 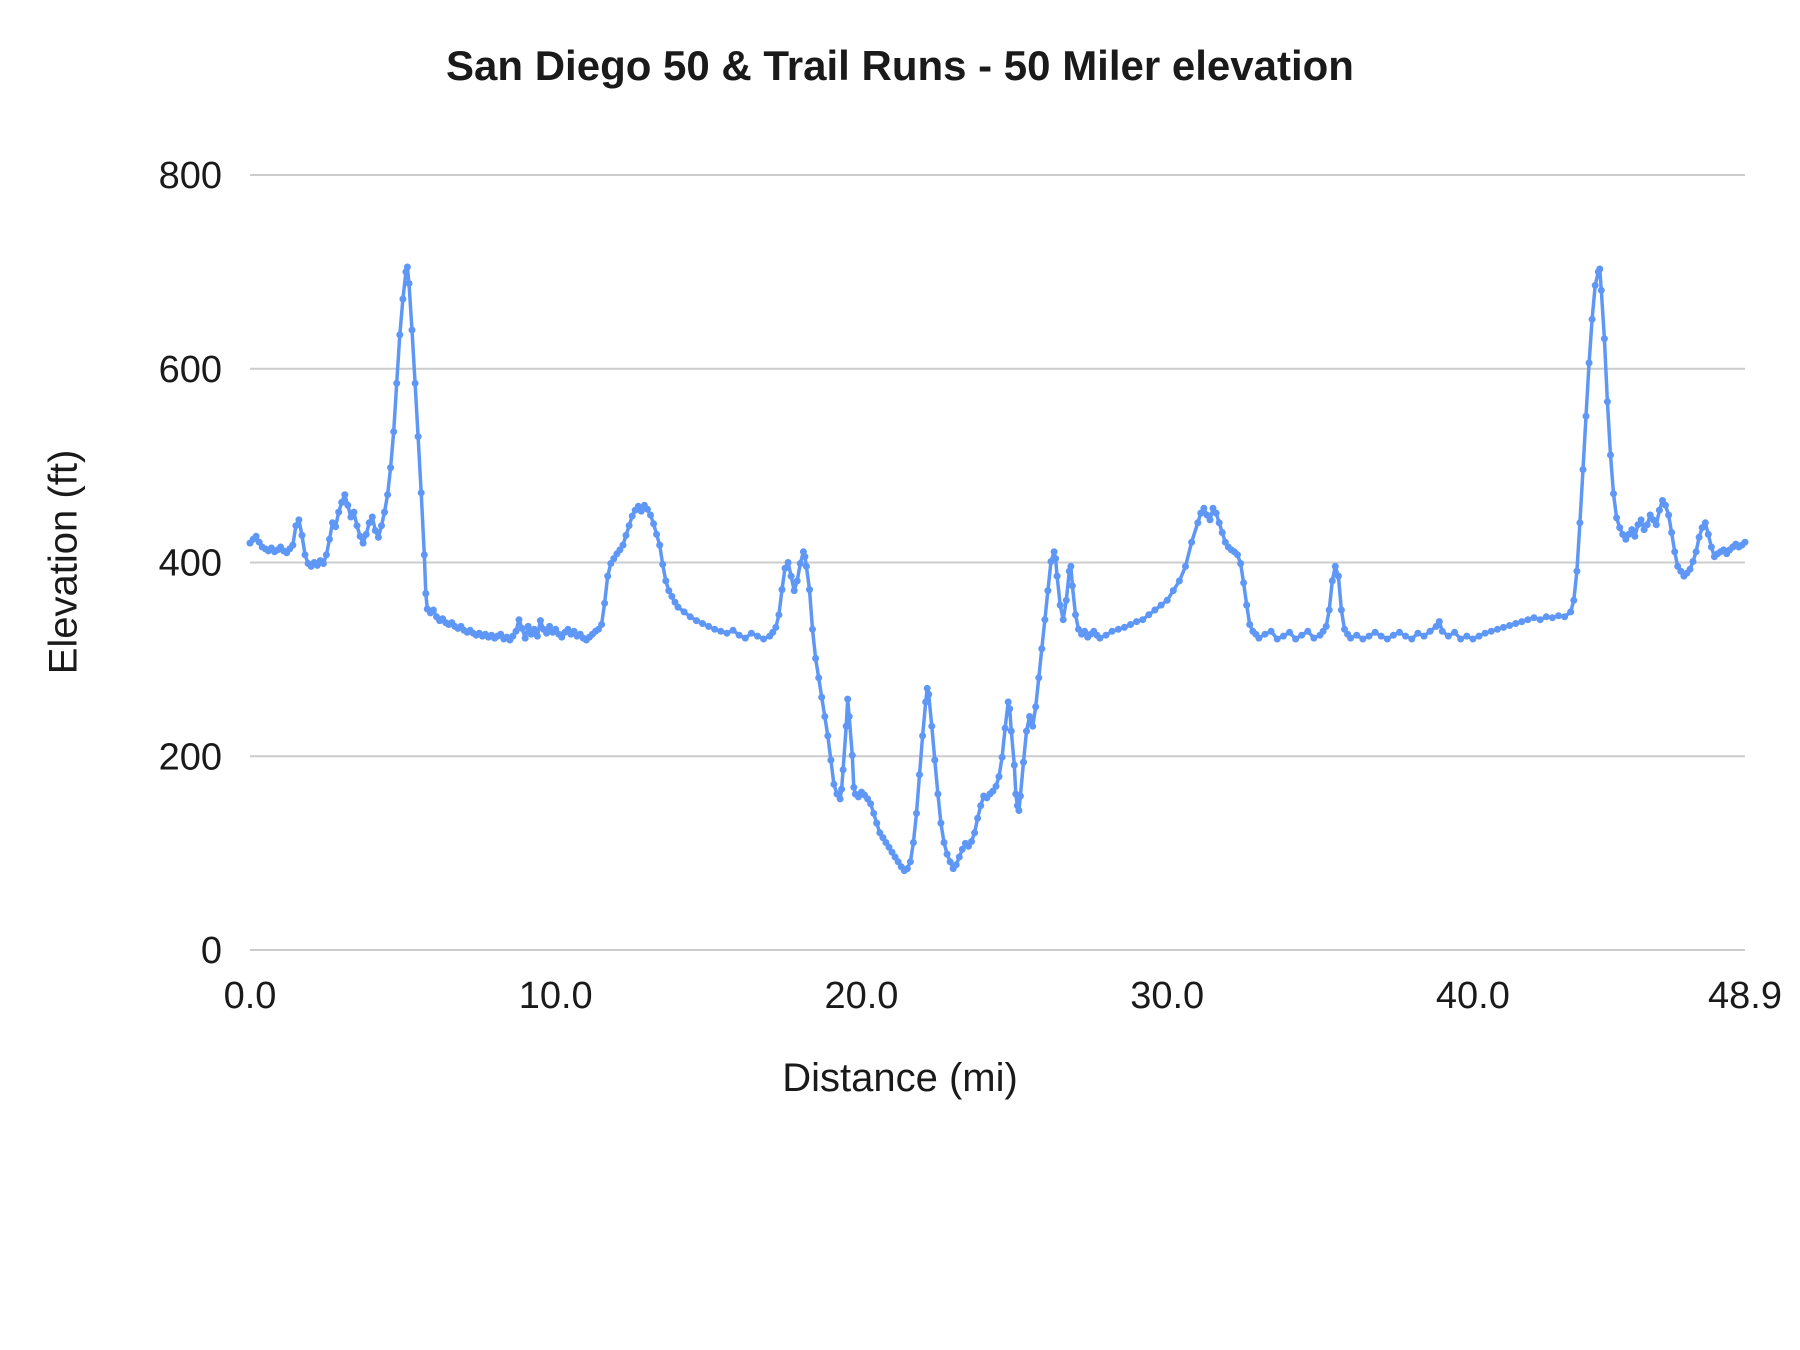 I want to click on y-tick-label: 0, so click(x=211, y=951).